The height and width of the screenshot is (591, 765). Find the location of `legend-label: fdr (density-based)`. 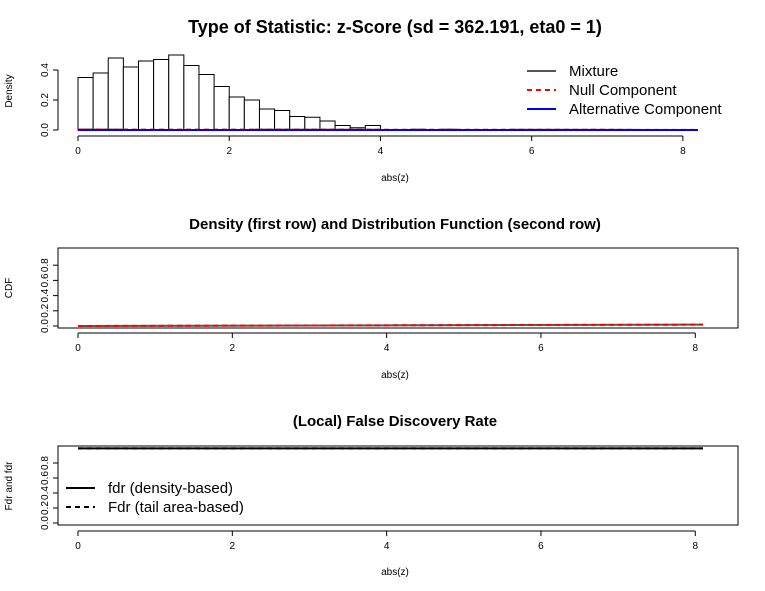

legend-label: fdr (density-based) is located at coordinates (170, 488).